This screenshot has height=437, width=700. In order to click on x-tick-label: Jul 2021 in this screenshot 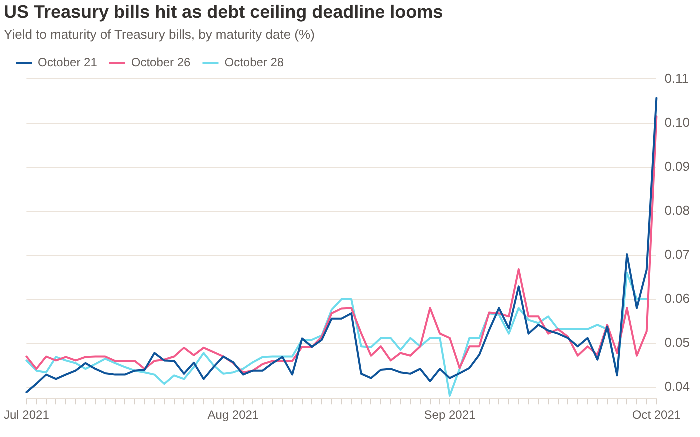, I will do `click(27, 415)`.